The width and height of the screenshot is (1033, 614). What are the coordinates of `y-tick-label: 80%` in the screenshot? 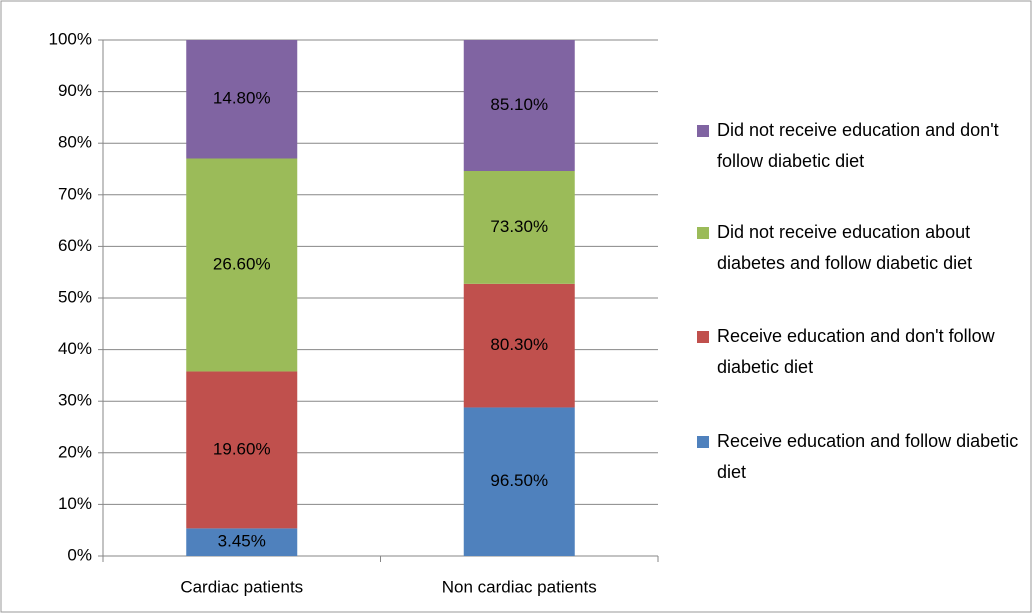 It's located at (75, 142).